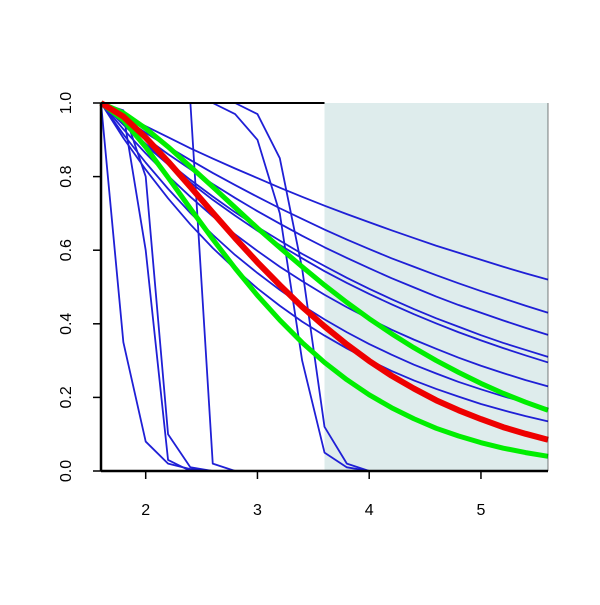 Image resolution: width=600 pixels, height=605 pixels. Describe the element at coordinates (66, 103) in the screenshot. I see `y-tick-label: 1.0` at that location.